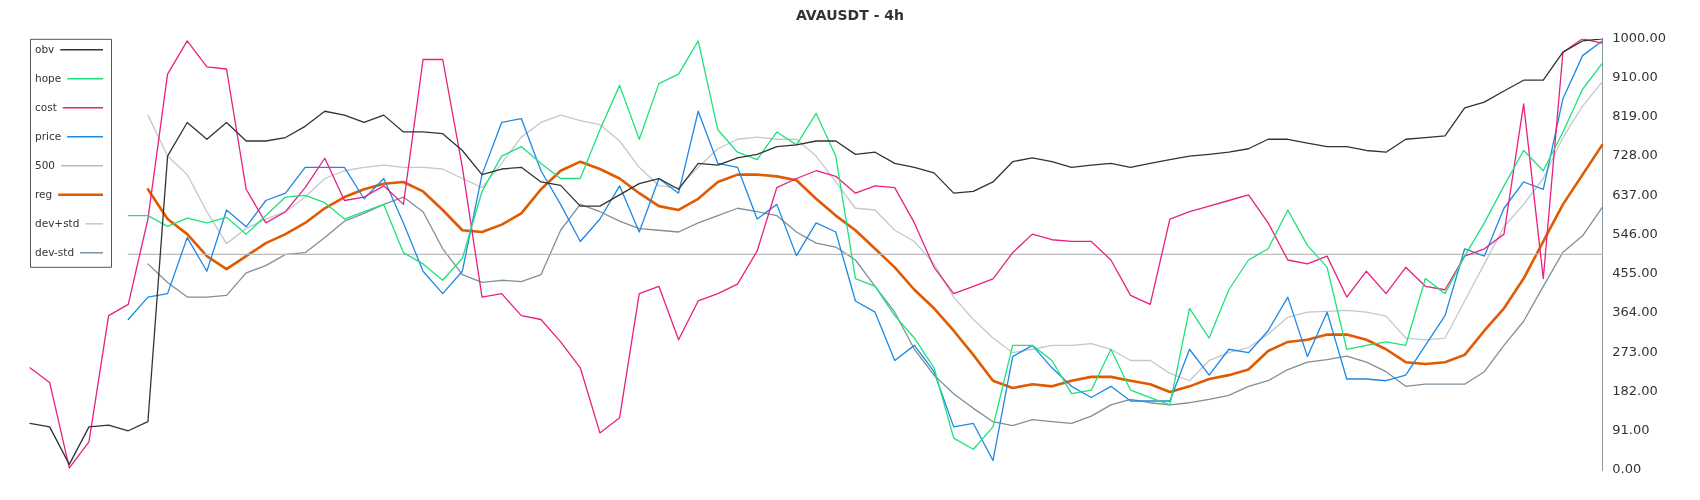 The width and height of the screenshot is (1700, 500). Describe the element at coordinates (44, 193) in the screenshot. I see `legend-label: reg` at that location.